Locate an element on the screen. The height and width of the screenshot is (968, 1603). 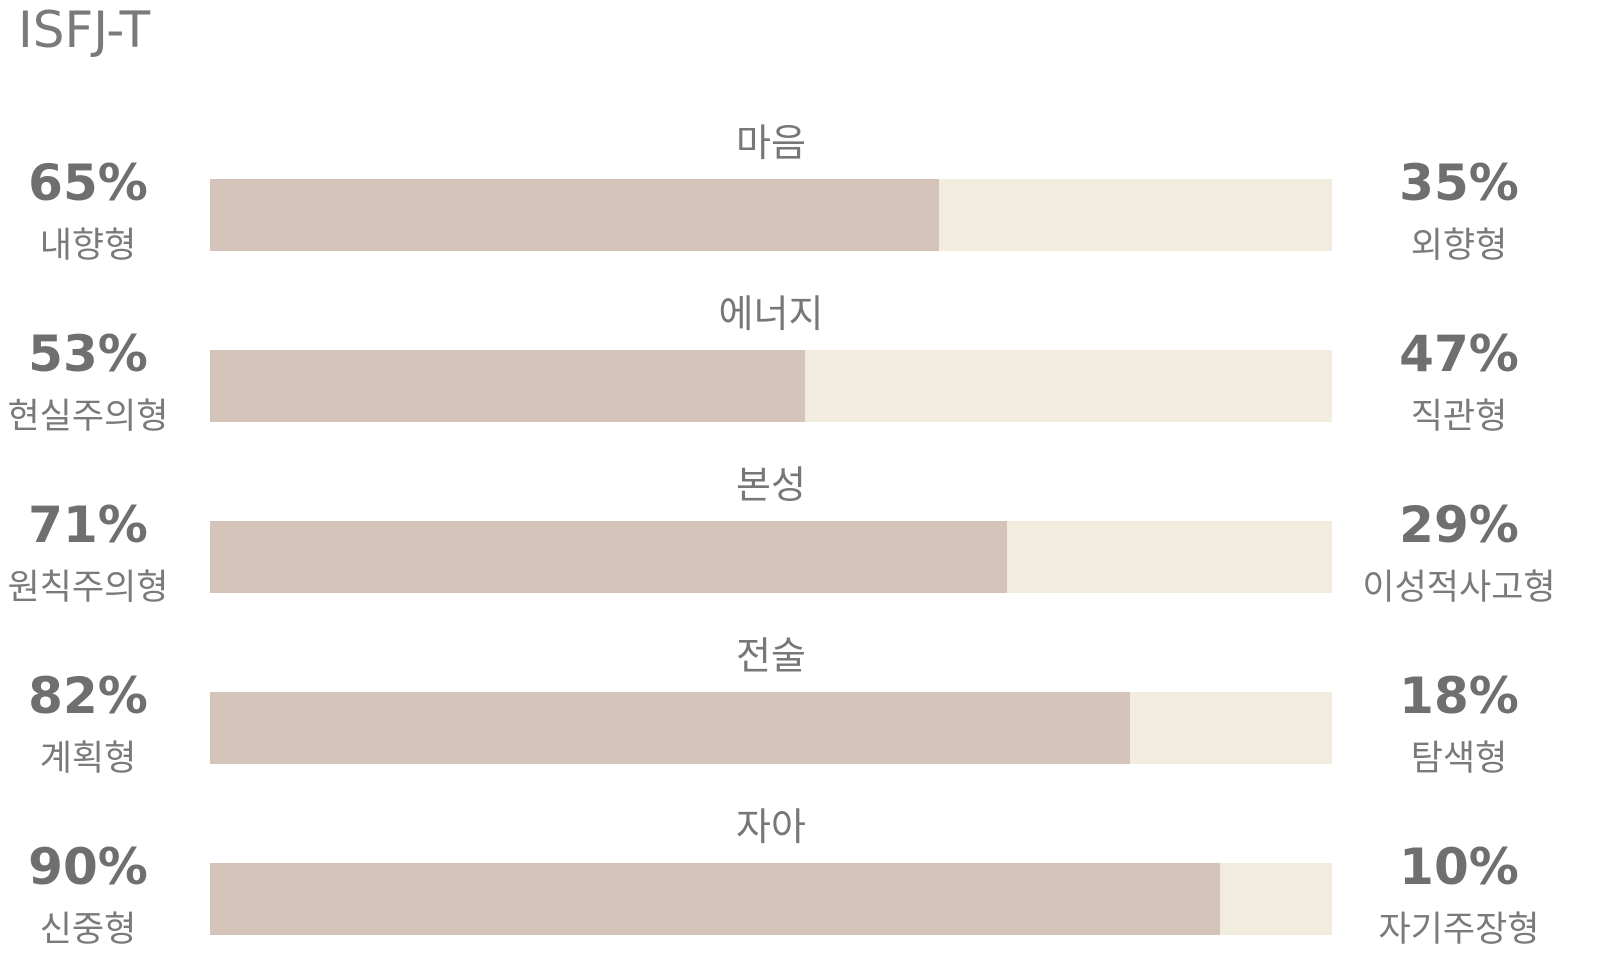
category-label: 마음 is located at coordinates (771, 143).